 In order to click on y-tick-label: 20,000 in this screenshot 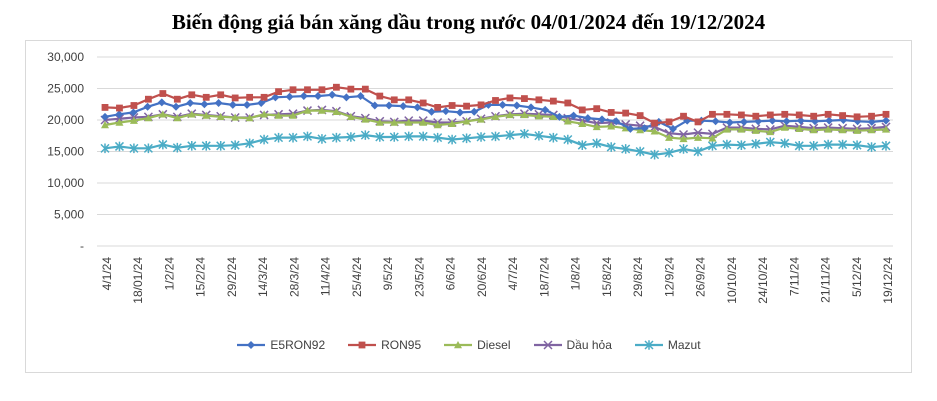, I will do `click(65, 120)`.